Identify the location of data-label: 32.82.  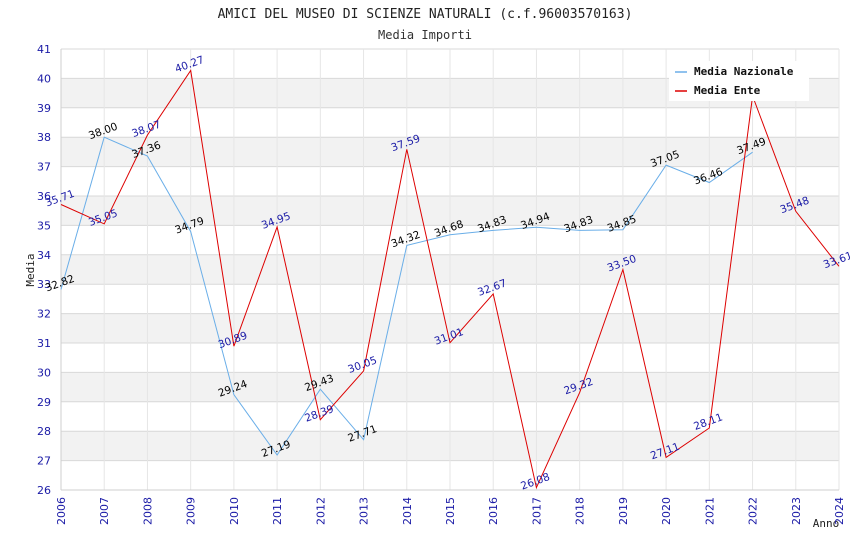
(60, 284).